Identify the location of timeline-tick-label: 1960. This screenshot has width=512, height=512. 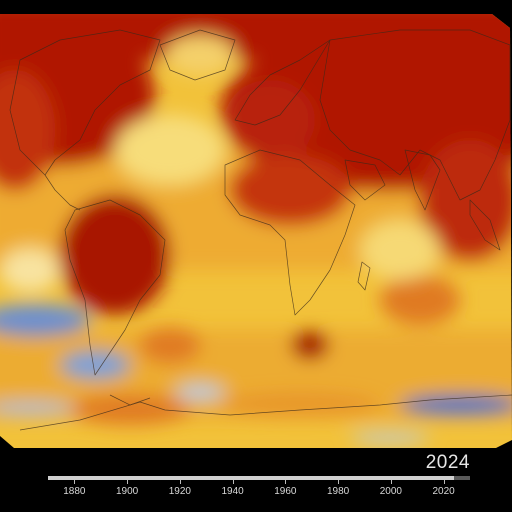
(285, 491).